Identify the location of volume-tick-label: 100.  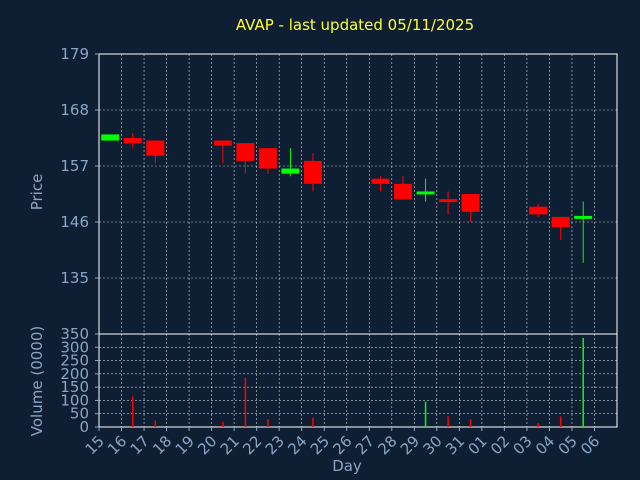
(74, 400).